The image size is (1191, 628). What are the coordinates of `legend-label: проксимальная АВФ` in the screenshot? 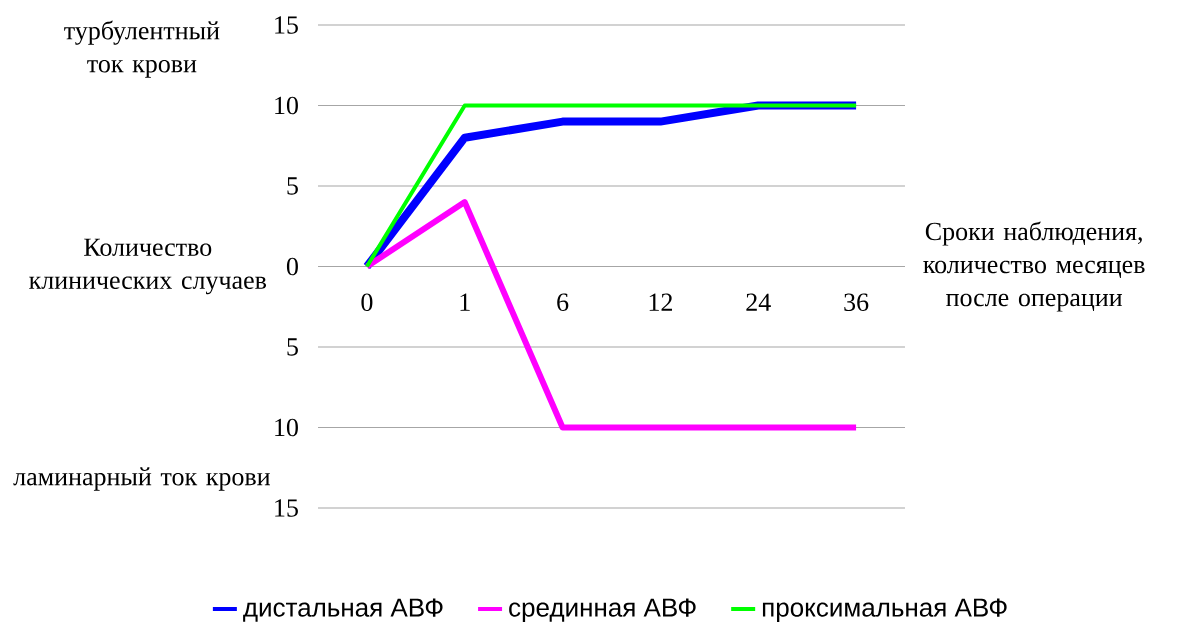 It's located at (884, 610).